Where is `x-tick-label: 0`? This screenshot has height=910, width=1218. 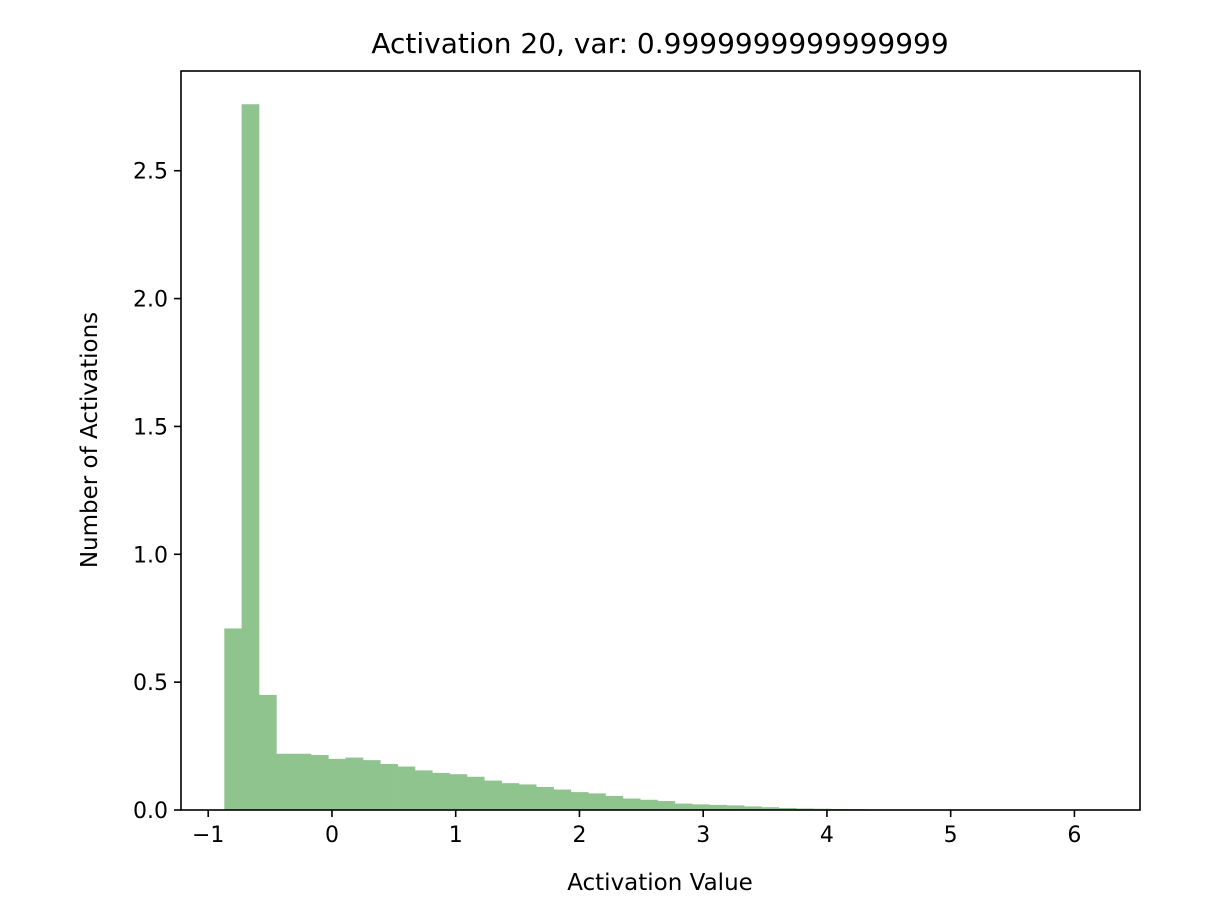 x-tick-label: 0 is located at coordinates (332, 835).